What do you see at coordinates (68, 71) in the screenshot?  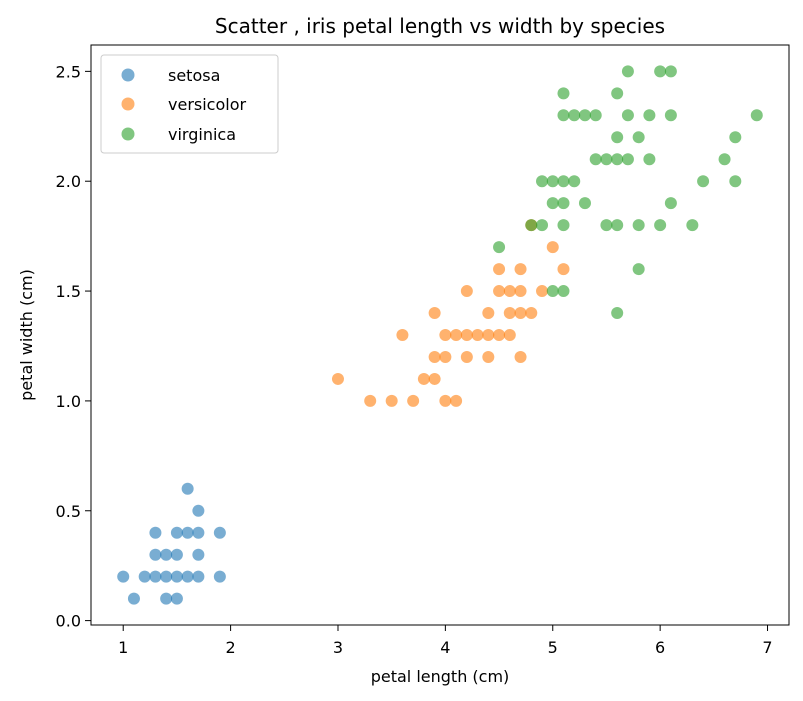 I see `y-tick-label-5: 2.5` at bounding box center [68, 71].